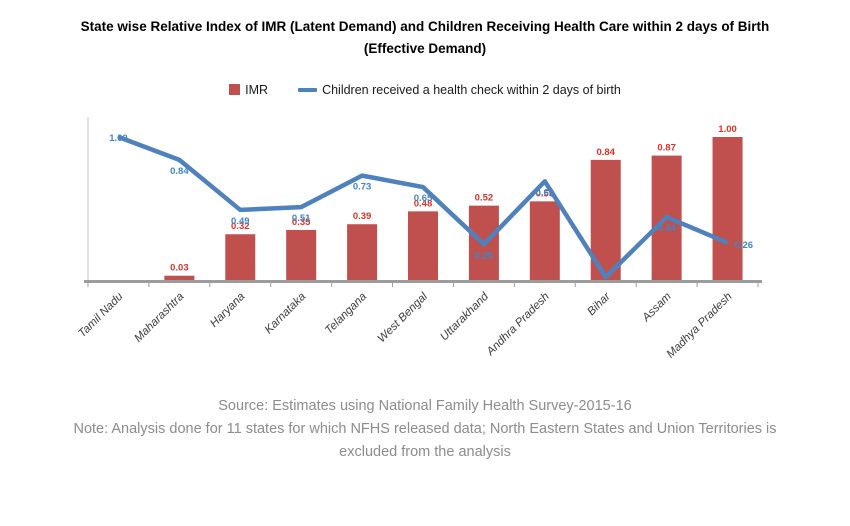 Image resolution: width=850 pixels, height=526 pixels. I want to click on x-tick-label-bihar: Bihar, so click(599, 303).